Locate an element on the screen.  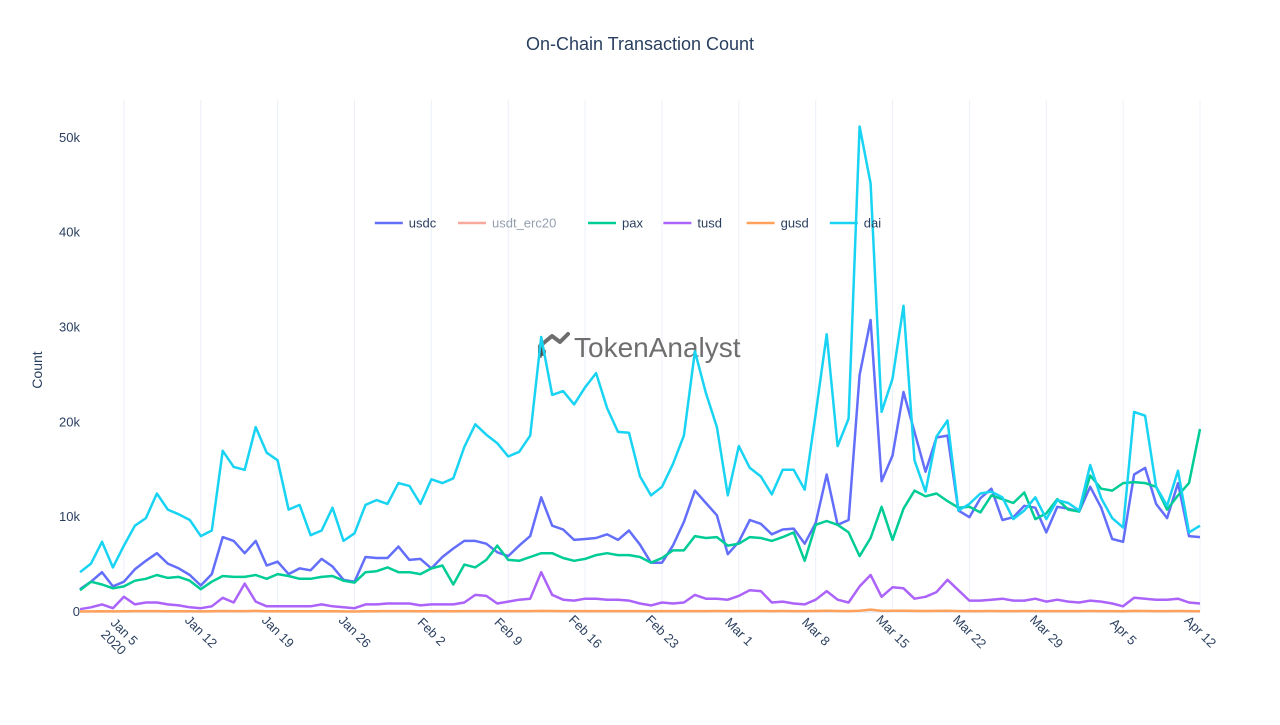
x-tick: Mar 22 is located at coordinates (969, 631).